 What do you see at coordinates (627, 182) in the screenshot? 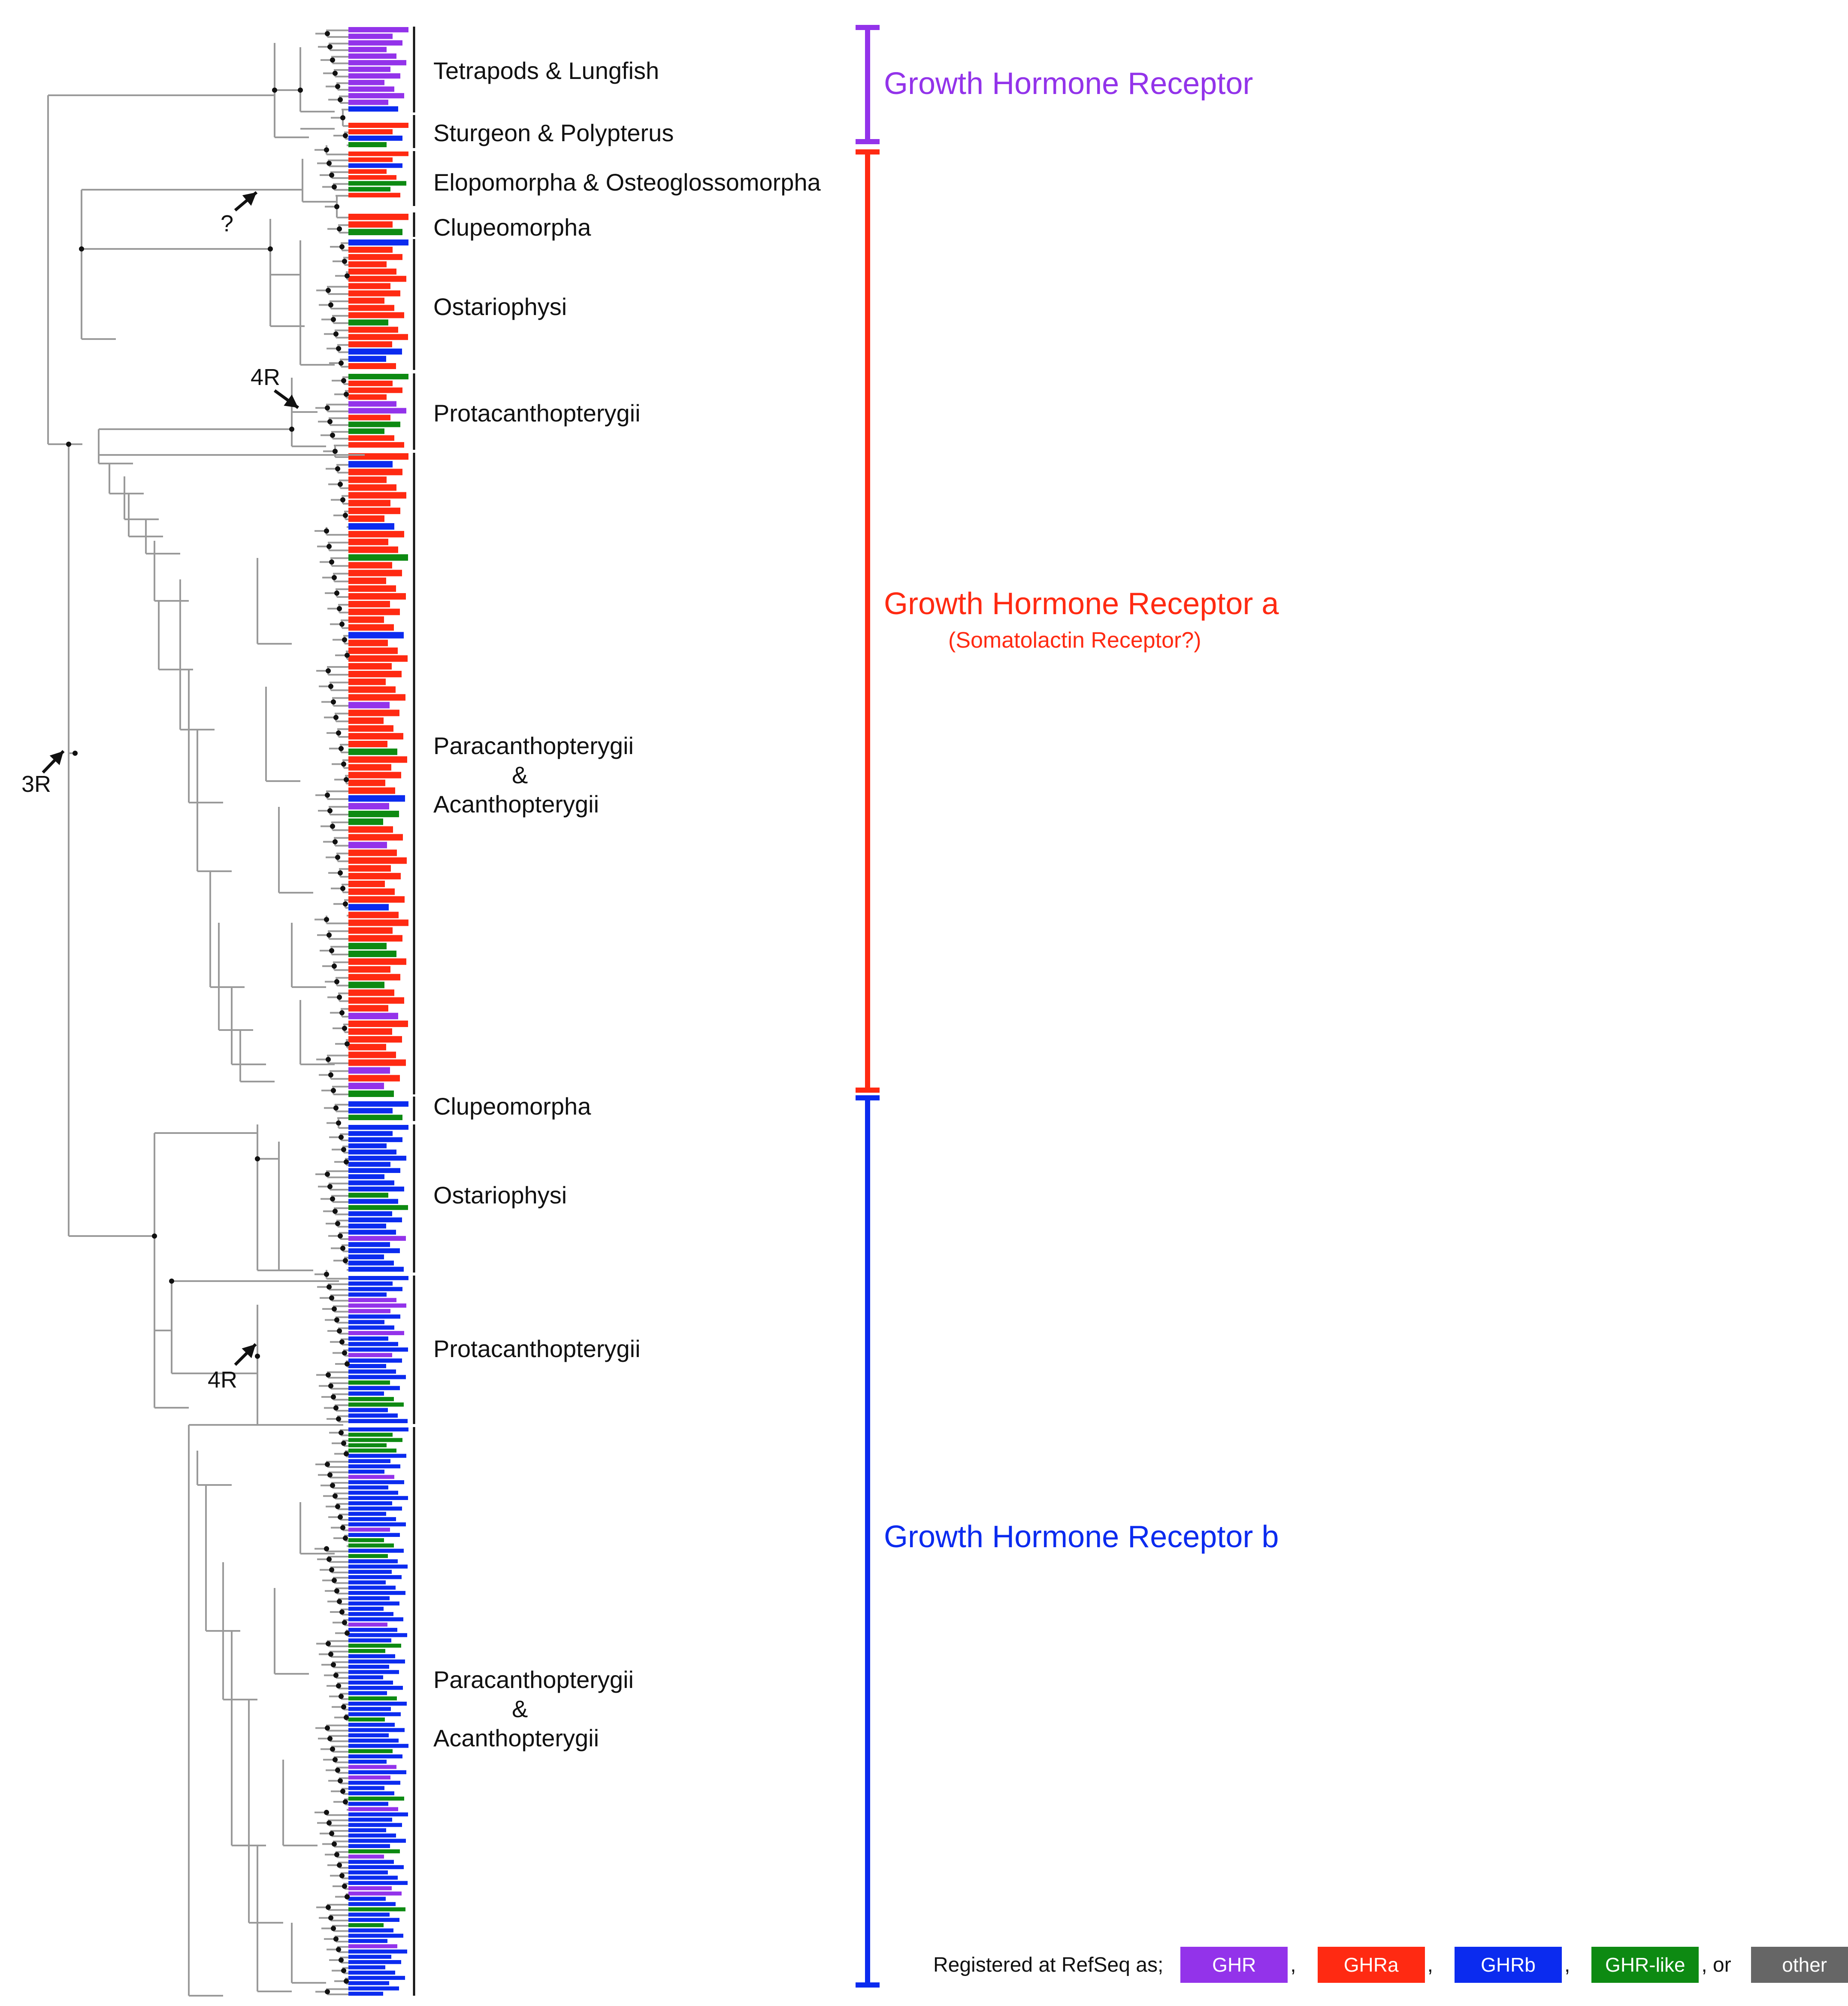
I see `clade-label-elopomorpha: Elopomorpha & Osteoglossomorpha` at bounding box center [627, 182].